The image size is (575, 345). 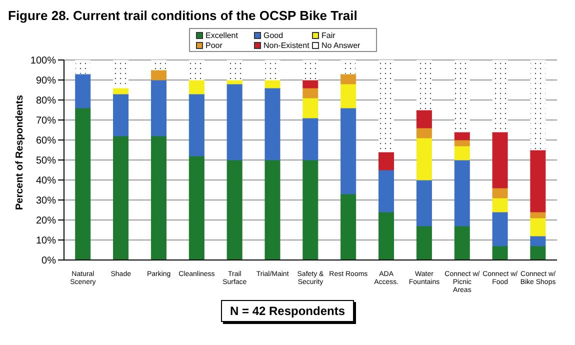 I want to click on legend-label: Good, so click(x=274, y=35).